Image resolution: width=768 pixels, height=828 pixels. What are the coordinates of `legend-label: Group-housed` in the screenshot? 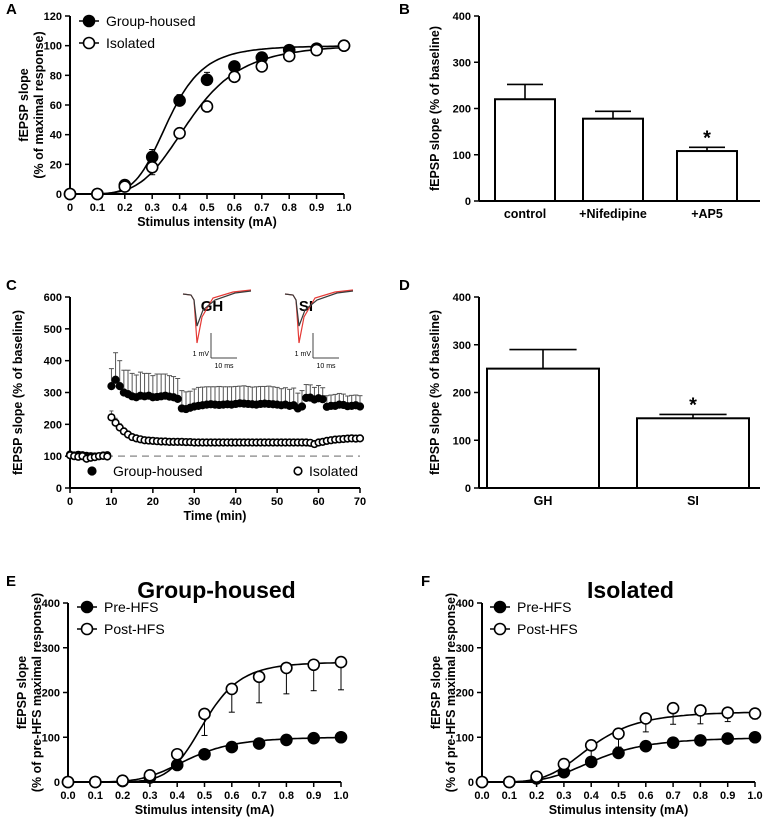 It's located at (158, 471).